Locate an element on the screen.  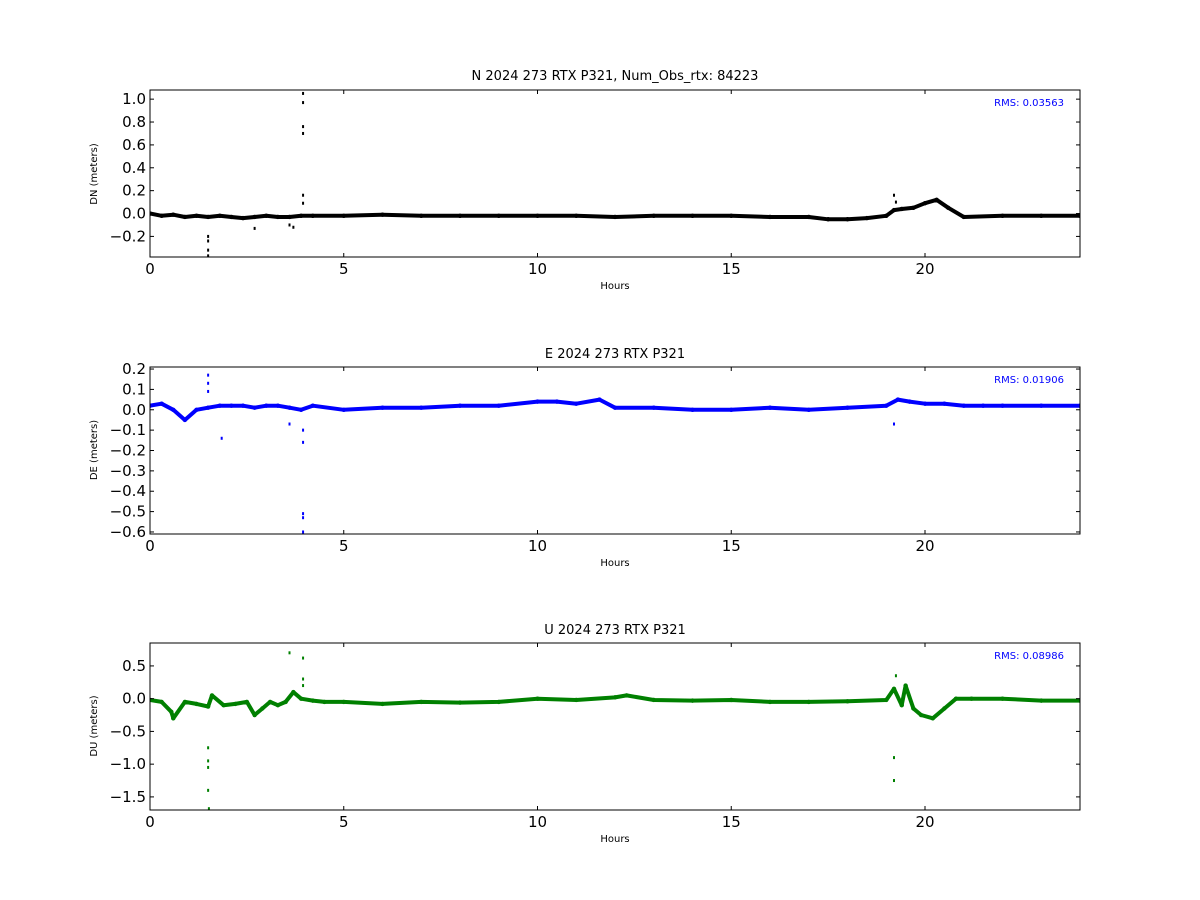
y-tick-label: 0.2 is located at coordinates (134, 369).